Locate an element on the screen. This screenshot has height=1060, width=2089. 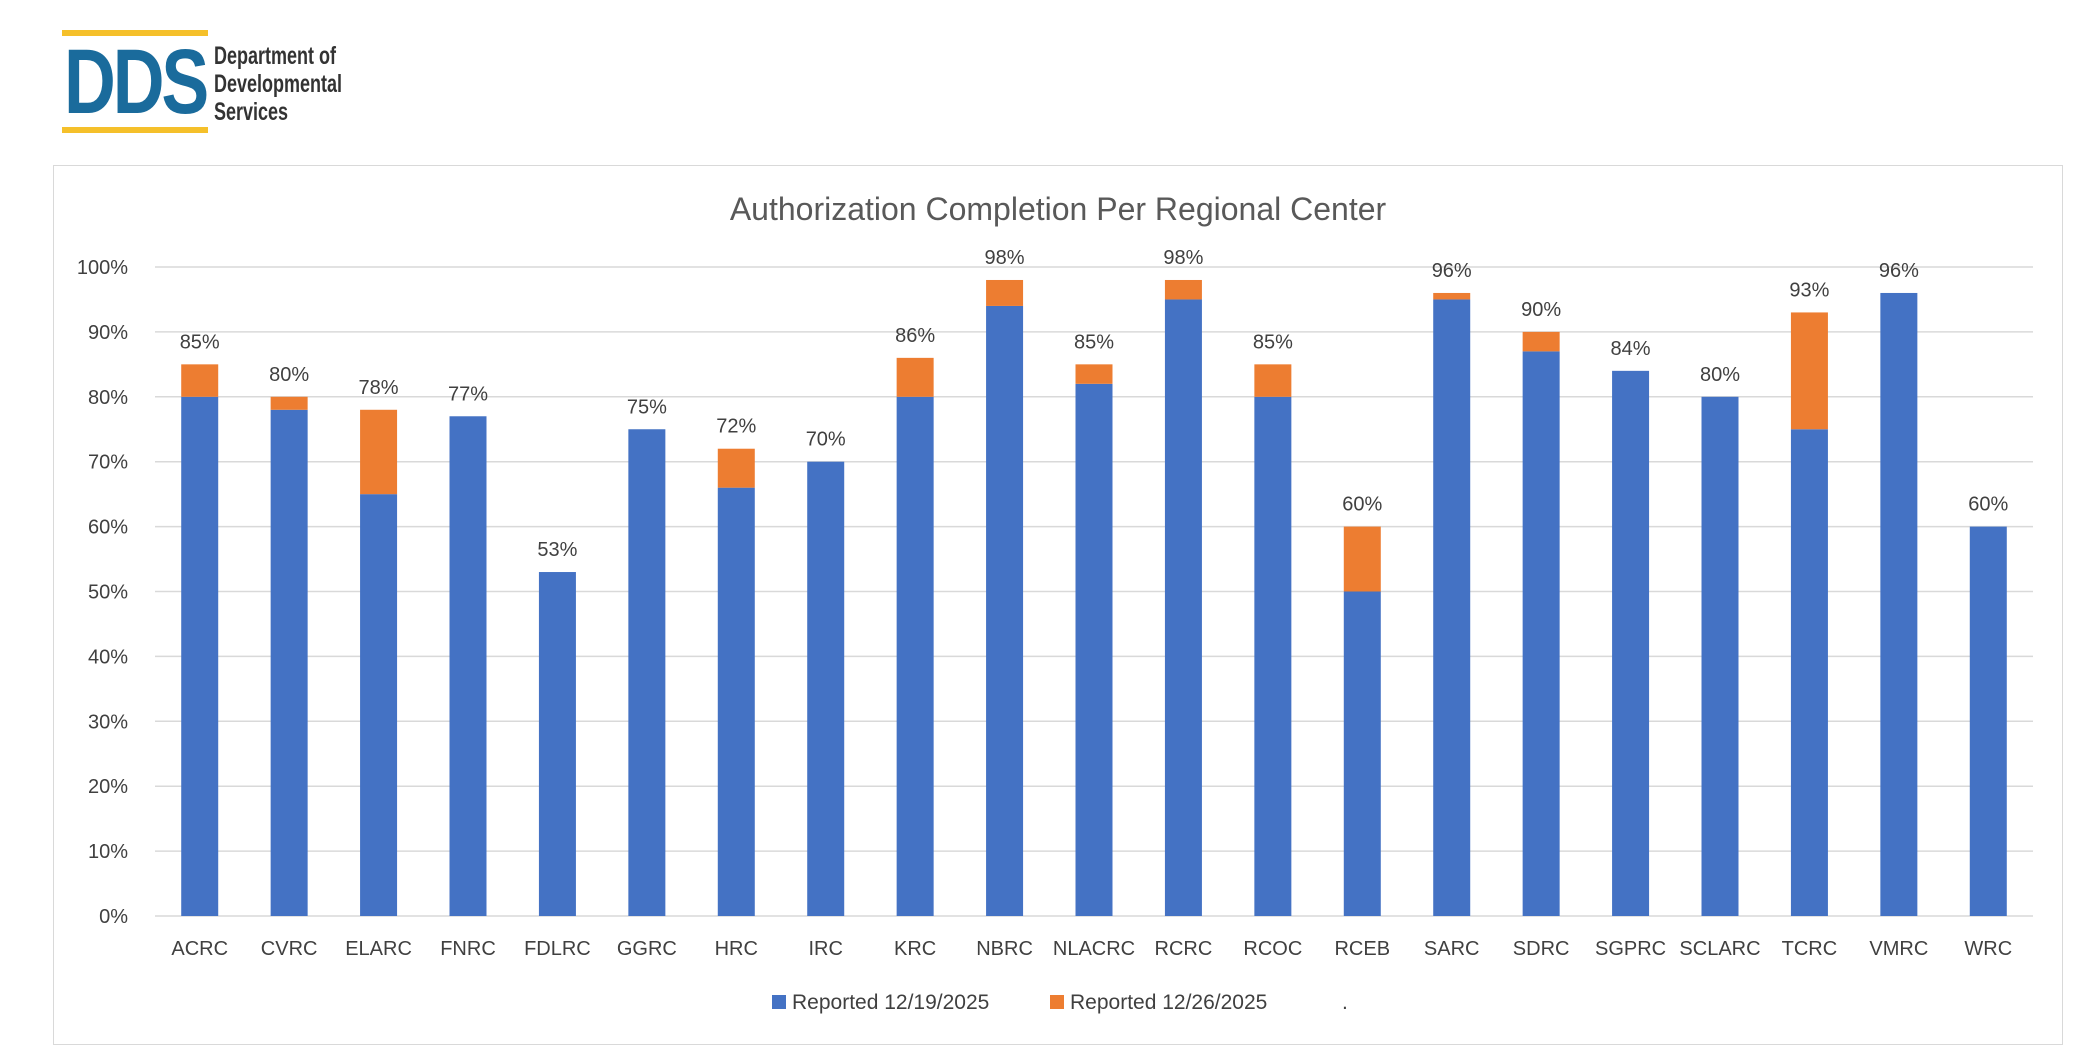
y-tick-label: 90% is located at coordinates (108, 333).